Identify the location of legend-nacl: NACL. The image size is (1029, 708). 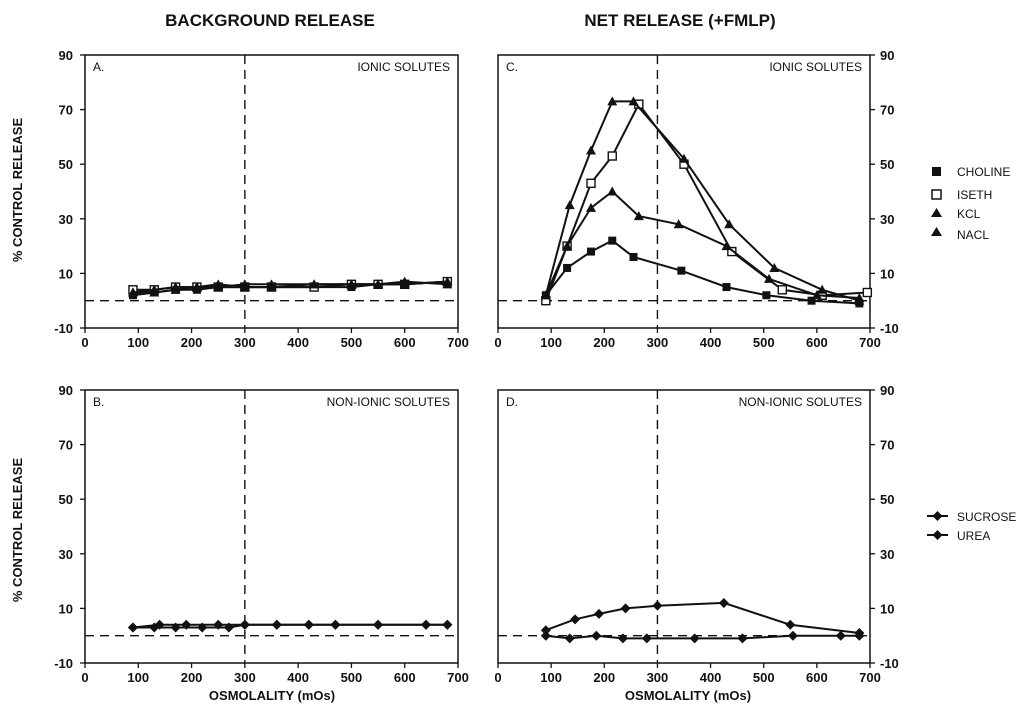
(973, 235).